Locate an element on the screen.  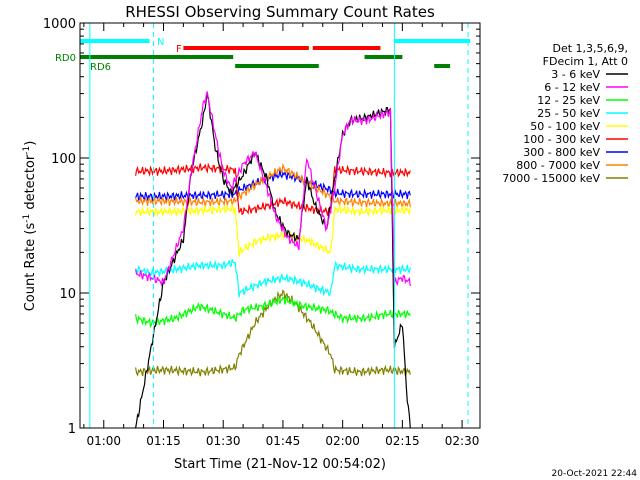
legend-label-12-25-kev: 12 - 25 keV is located at coordinates (568, 100).